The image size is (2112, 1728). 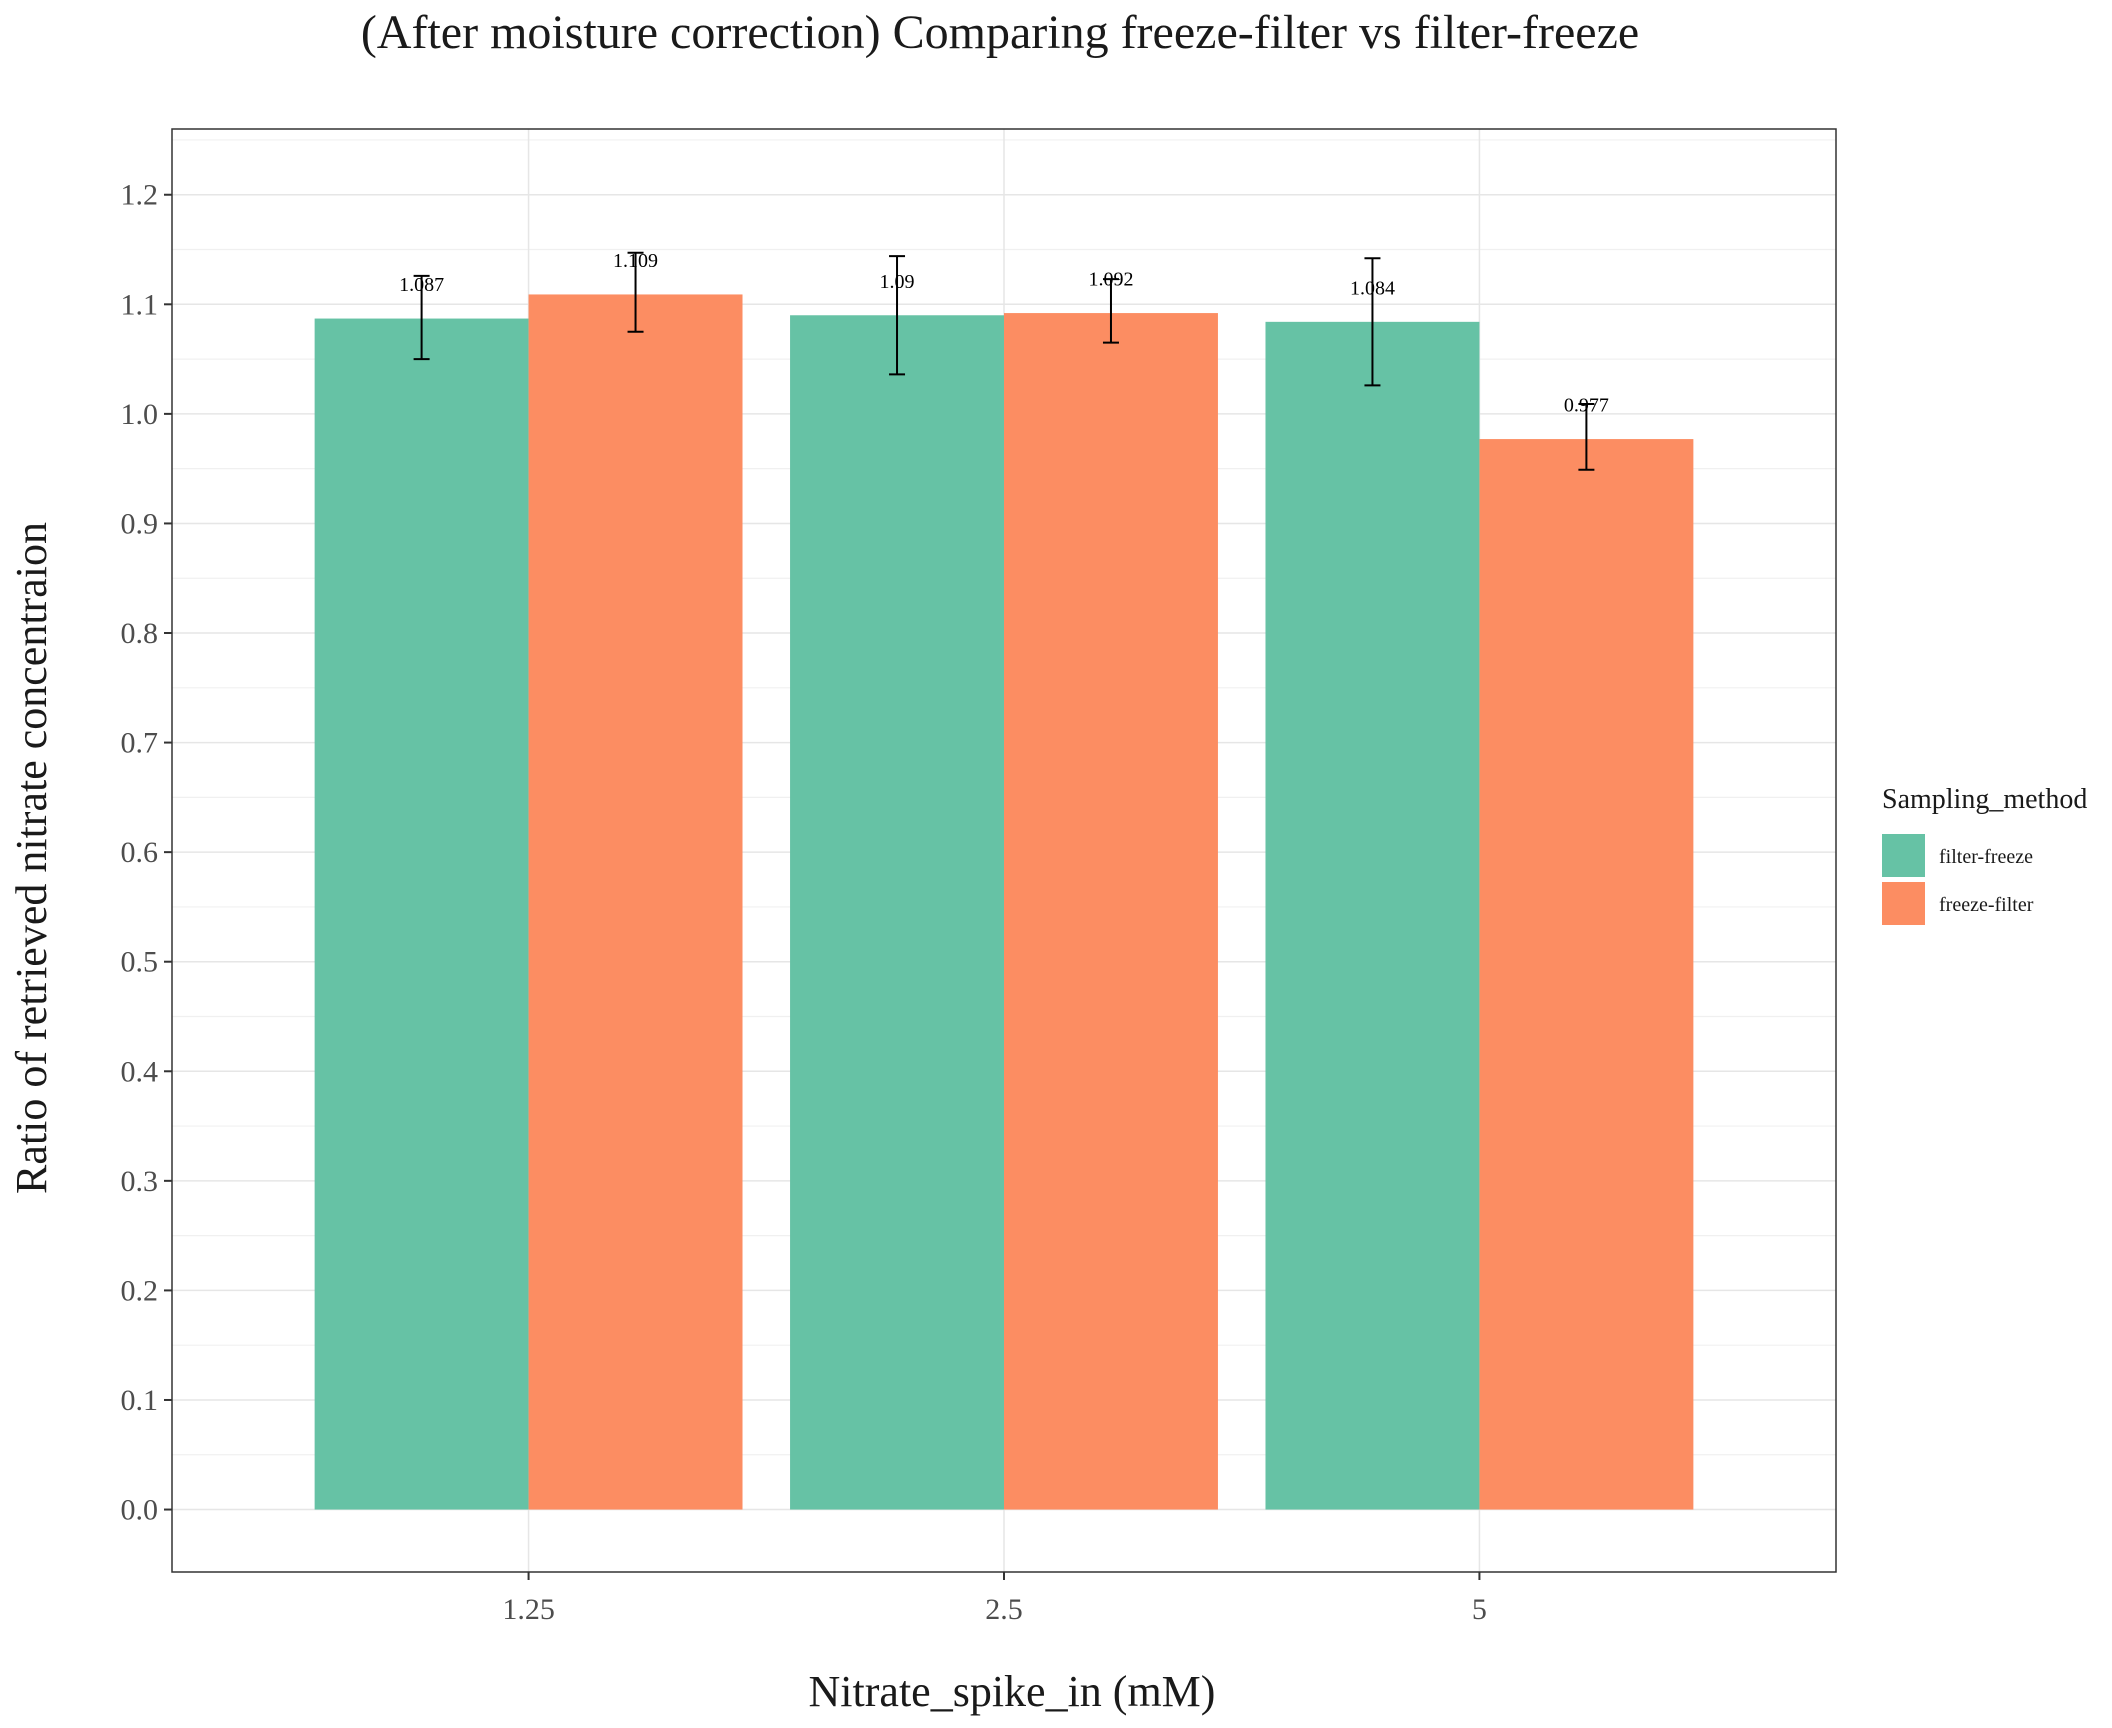 What do you see at coordinates (140, 1400) in the screenshot?
I see `y-tick-label: 0.1` at bounding box center [140, 1400].